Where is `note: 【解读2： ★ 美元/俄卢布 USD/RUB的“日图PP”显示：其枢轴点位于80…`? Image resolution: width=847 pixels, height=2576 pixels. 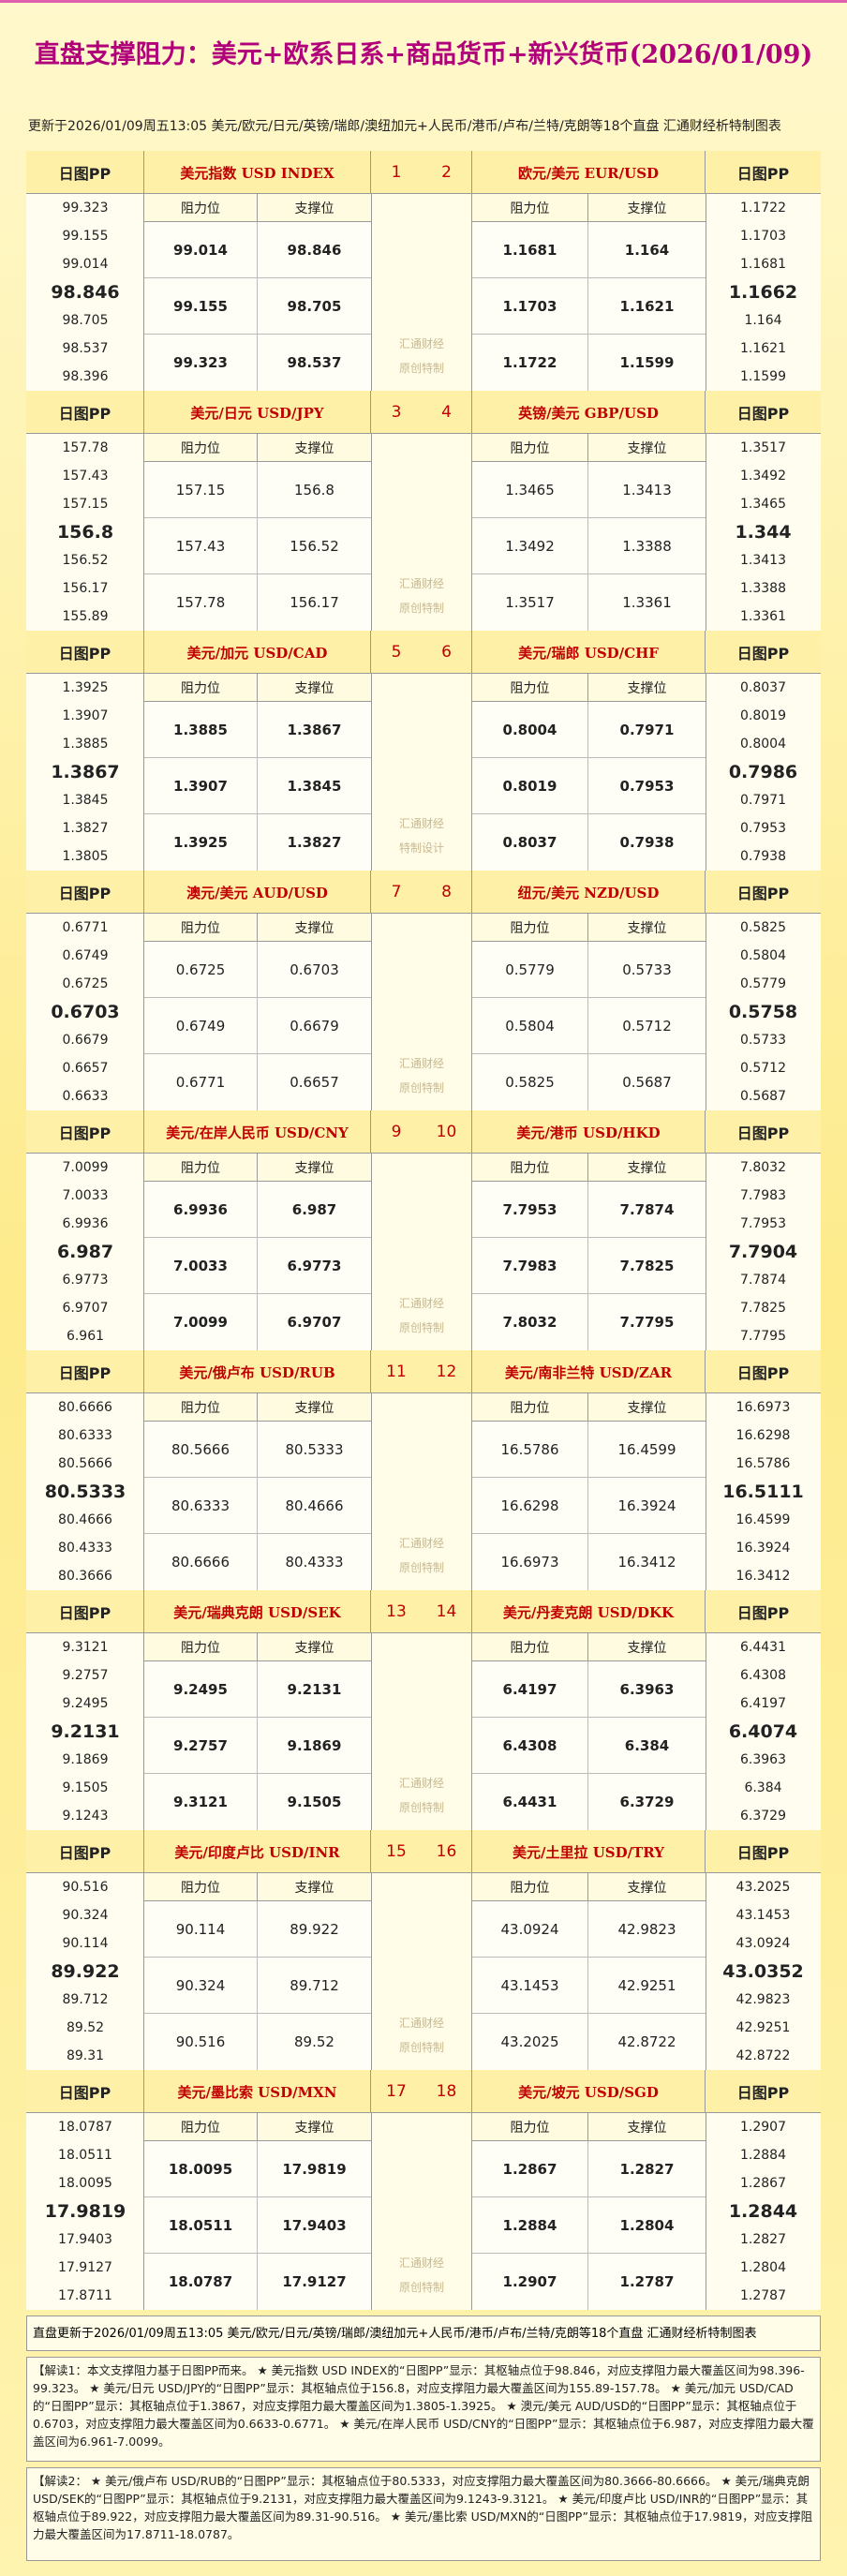 note: 【解读2： ★ 美元/俄卢布 USD/RUB的“日图PP”显示：其枢轴点位于80… is located at coordinates (424, 2514).